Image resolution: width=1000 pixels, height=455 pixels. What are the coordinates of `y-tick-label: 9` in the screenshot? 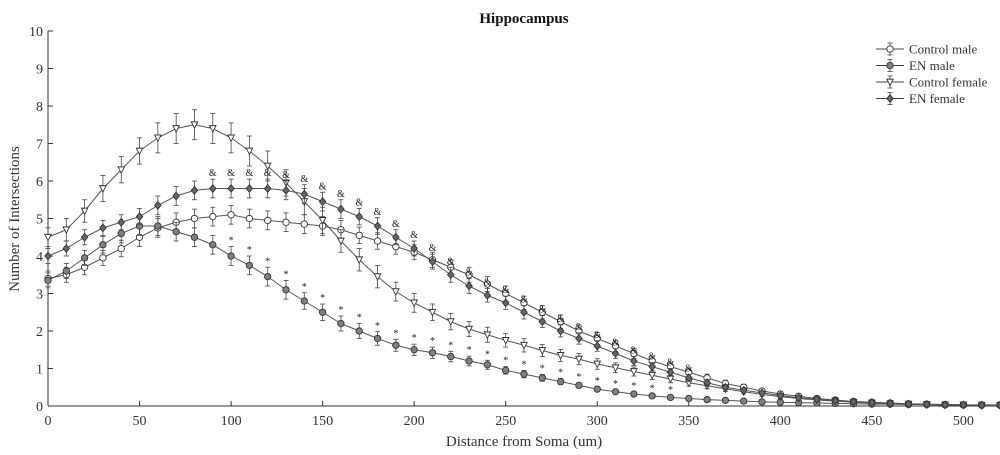 It's located at (39, 70).